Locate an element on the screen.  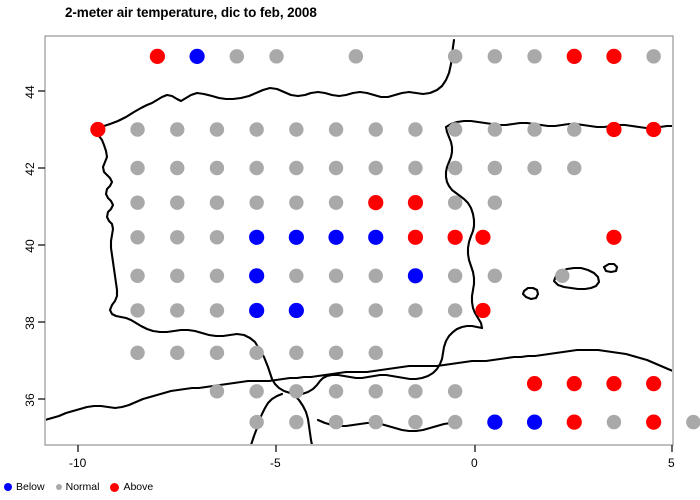
gibraltar-strait-path is located at coordinates (267, 418).